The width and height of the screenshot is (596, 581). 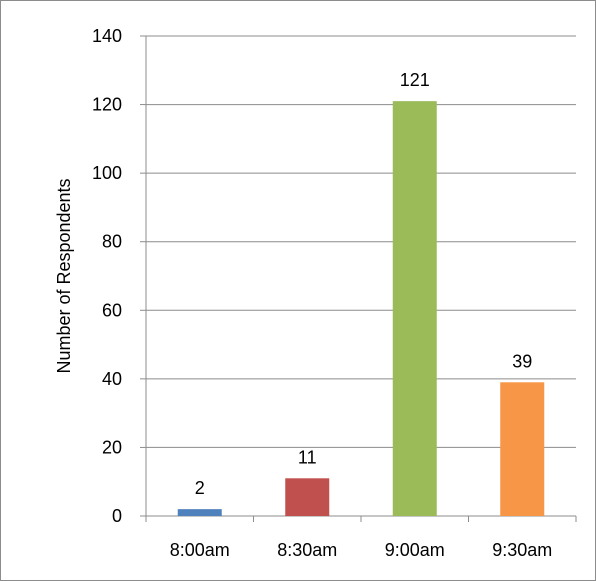 I want to click on x-tick-label: 9:30am, so click(x=522, y=550).